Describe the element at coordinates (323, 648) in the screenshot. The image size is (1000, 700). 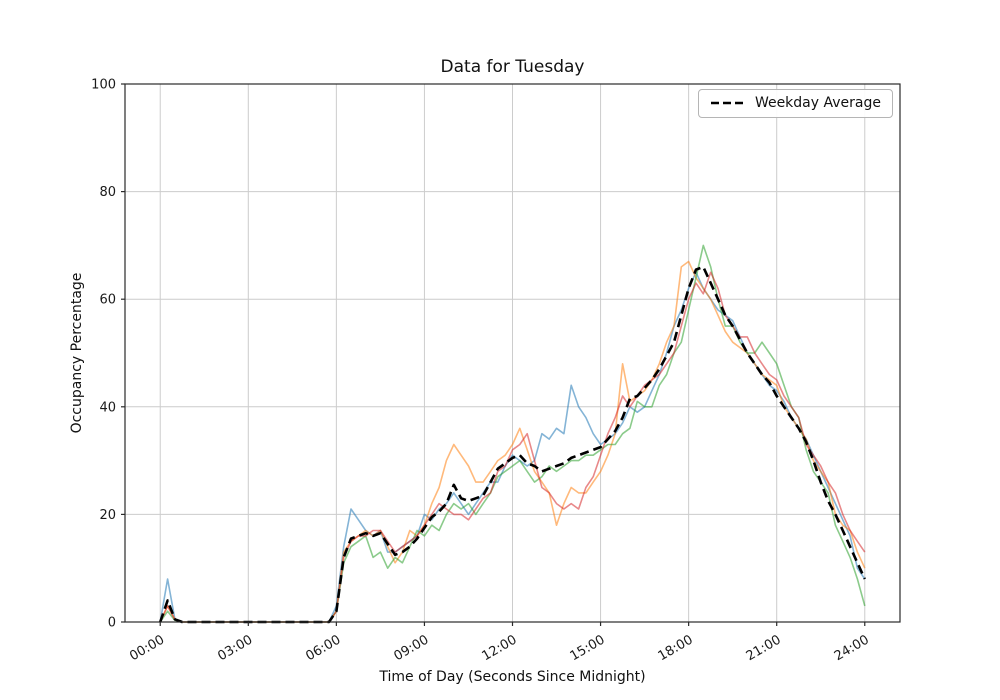
I see `x-tick-label: 06:00` at that location.